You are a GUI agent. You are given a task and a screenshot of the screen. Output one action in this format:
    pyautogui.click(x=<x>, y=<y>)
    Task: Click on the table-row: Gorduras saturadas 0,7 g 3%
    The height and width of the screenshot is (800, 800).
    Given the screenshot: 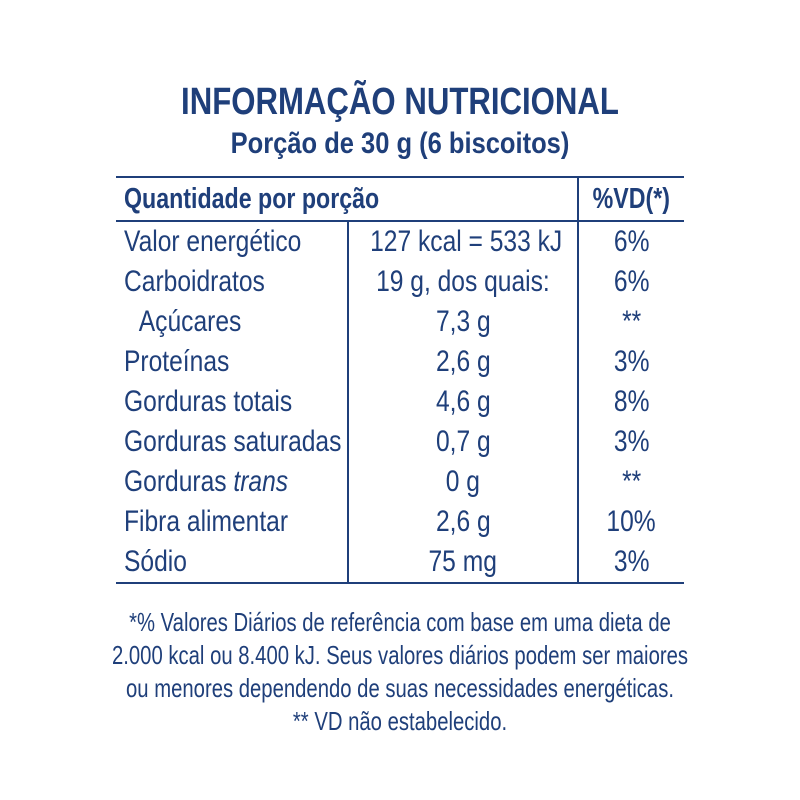 What is the action you would take?
    pyautogui.click(x=400, y=442)
    